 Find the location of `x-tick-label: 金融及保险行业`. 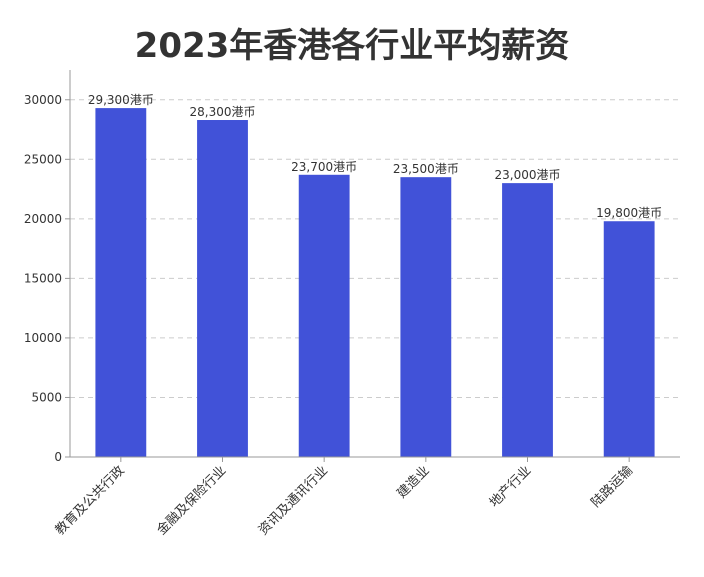

x-tick-label: 金融及保险行业 is located at coordinates (192, 501).